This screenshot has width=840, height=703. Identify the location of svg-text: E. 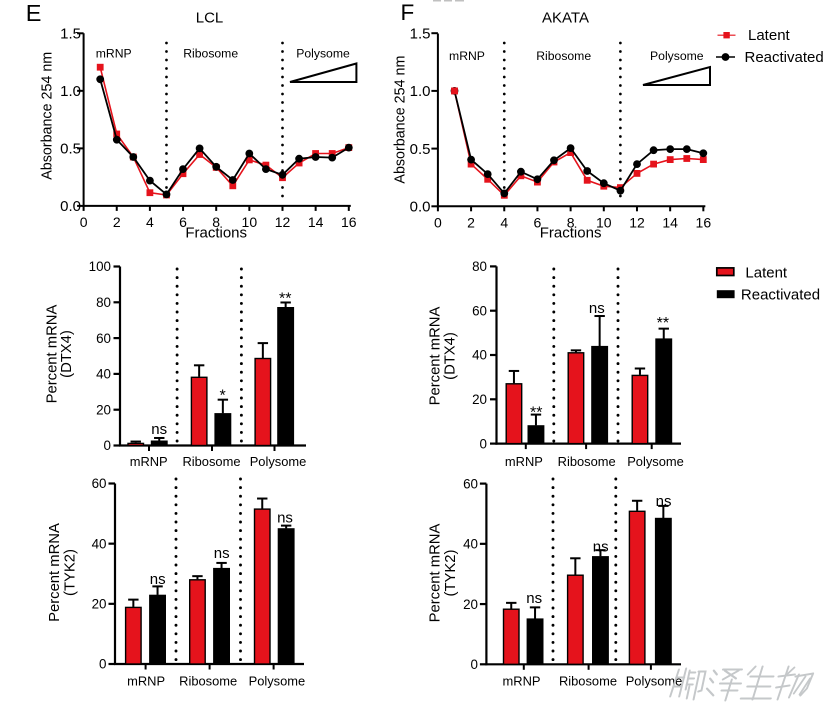
(34, 13).